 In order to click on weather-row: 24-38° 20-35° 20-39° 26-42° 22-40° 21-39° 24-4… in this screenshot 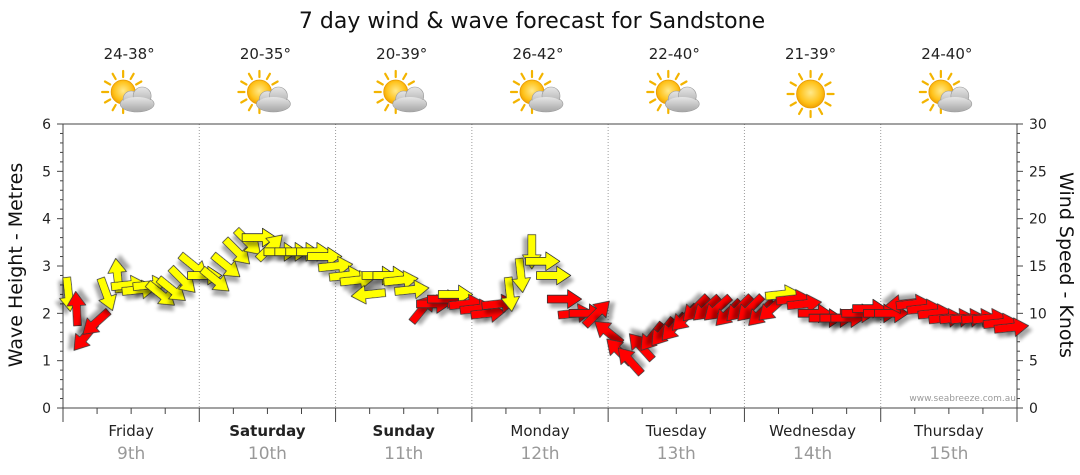, I will do `click(537, 82)`.